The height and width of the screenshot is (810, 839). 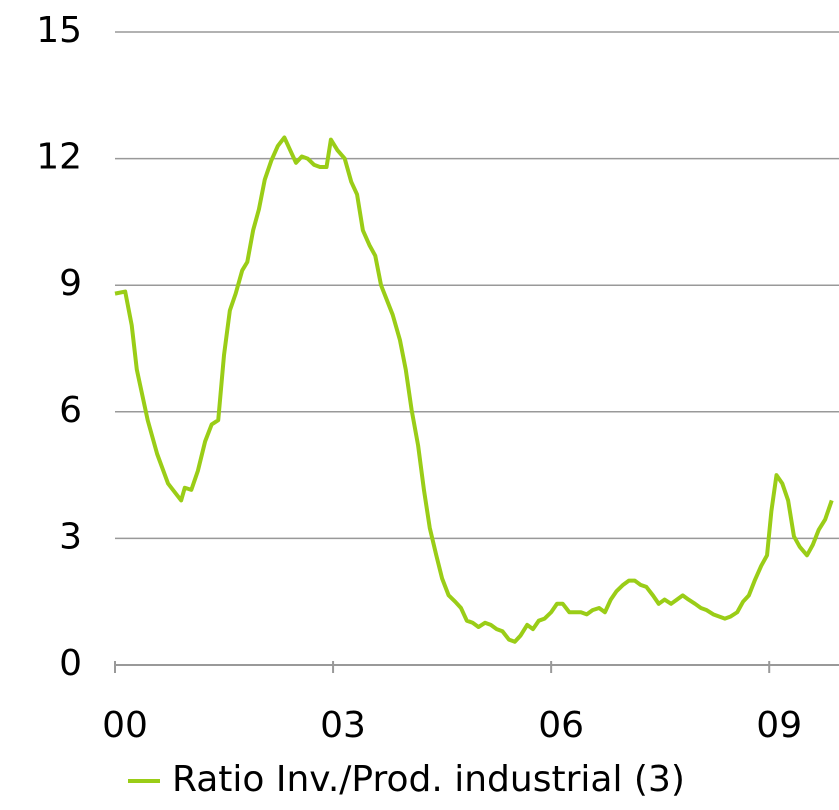 I want to click on y-tick-label: 15, so click(x=59, y=30).